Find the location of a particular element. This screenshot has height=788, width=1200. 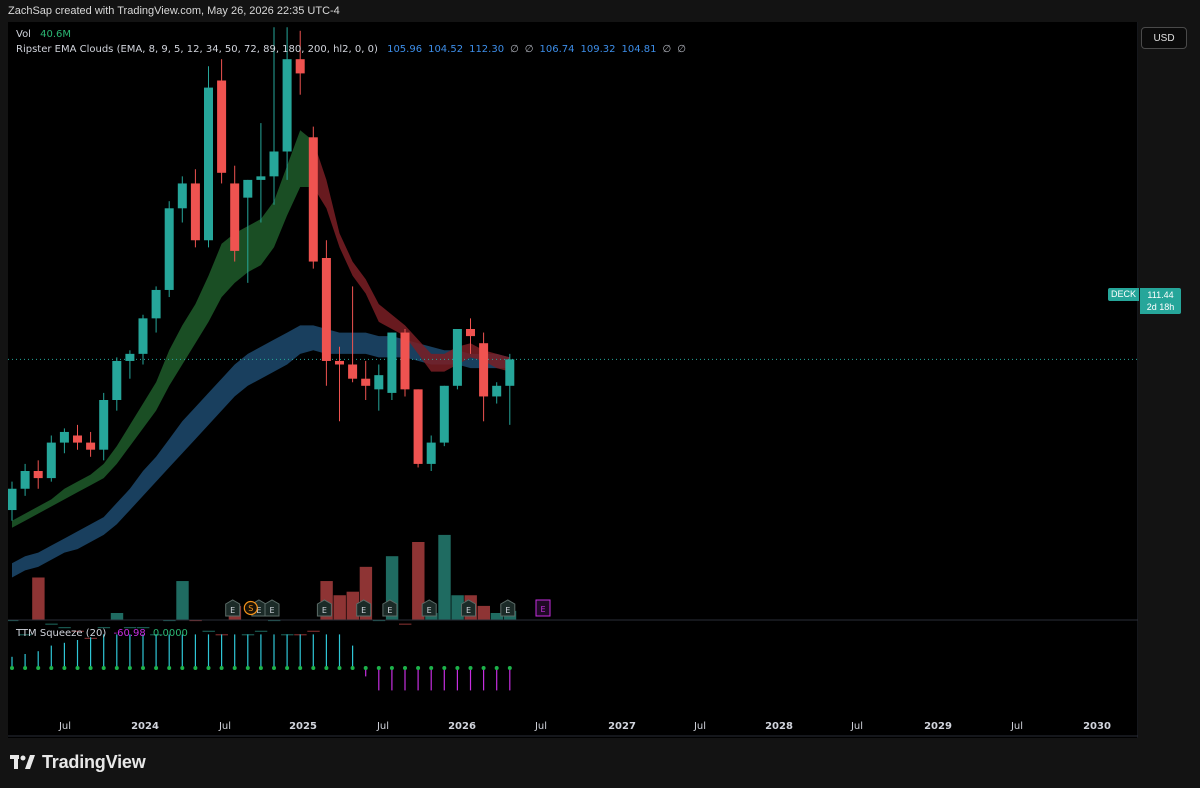

upcoming-earnings-label: E is located at coordinates (542, 609).